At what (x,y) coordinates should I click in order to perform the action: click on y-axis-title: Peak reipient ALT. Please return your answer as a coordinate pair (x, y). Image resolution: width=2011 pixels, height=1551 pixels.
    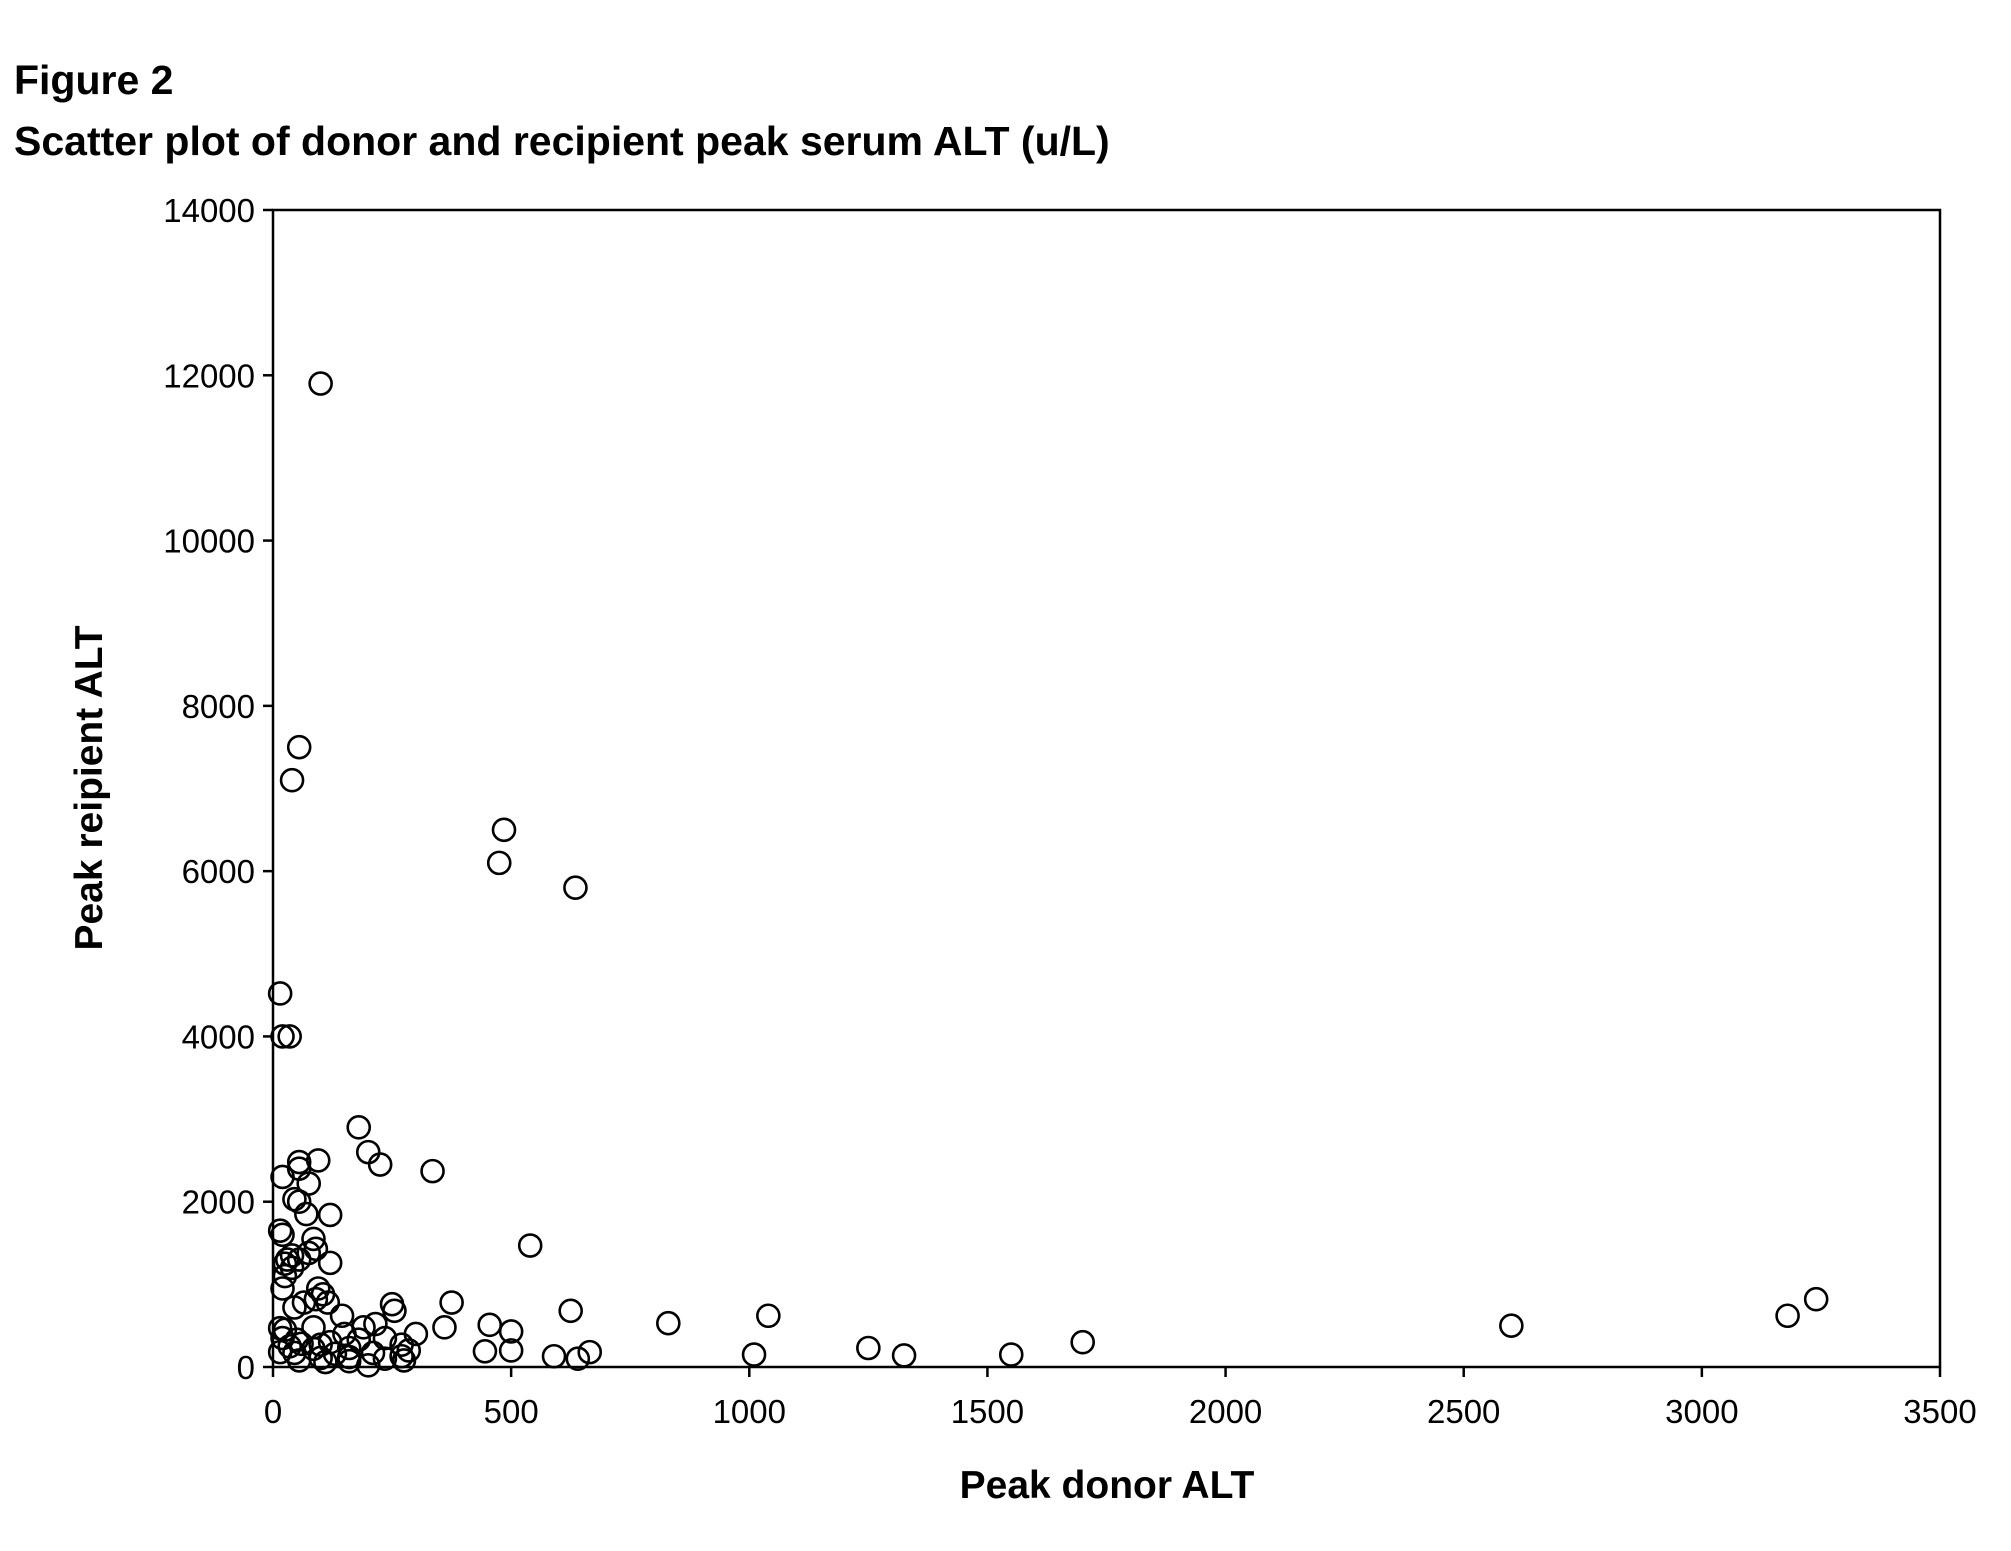
    Looking at the image, I should click on (89, 787).